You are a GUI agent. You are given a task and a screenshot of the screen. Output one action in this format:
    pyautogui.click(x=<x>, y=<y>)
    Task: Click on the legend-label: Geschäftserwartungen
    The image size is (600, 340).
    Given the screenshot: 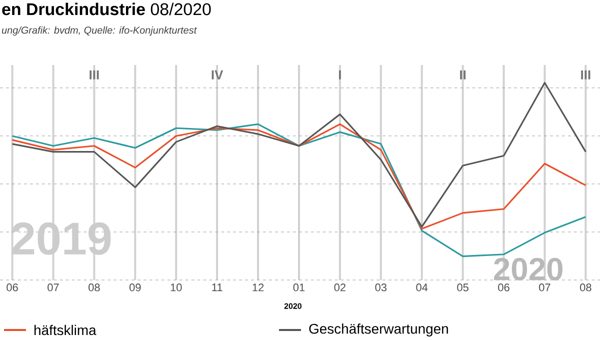 What is the action you would take?
    pyautogui.click(x=378, y=330)
    